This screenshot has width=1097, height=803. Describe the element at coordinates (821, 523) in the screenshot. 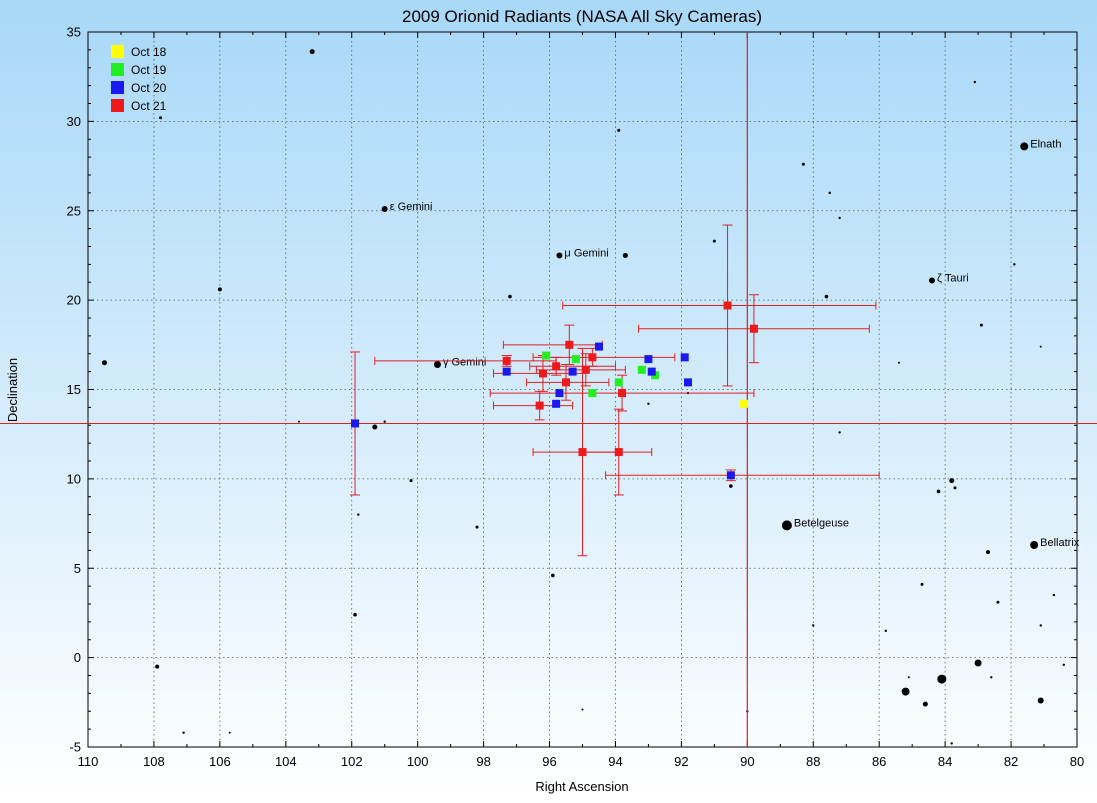

I see `star-label: Betelgeuse` at that location.